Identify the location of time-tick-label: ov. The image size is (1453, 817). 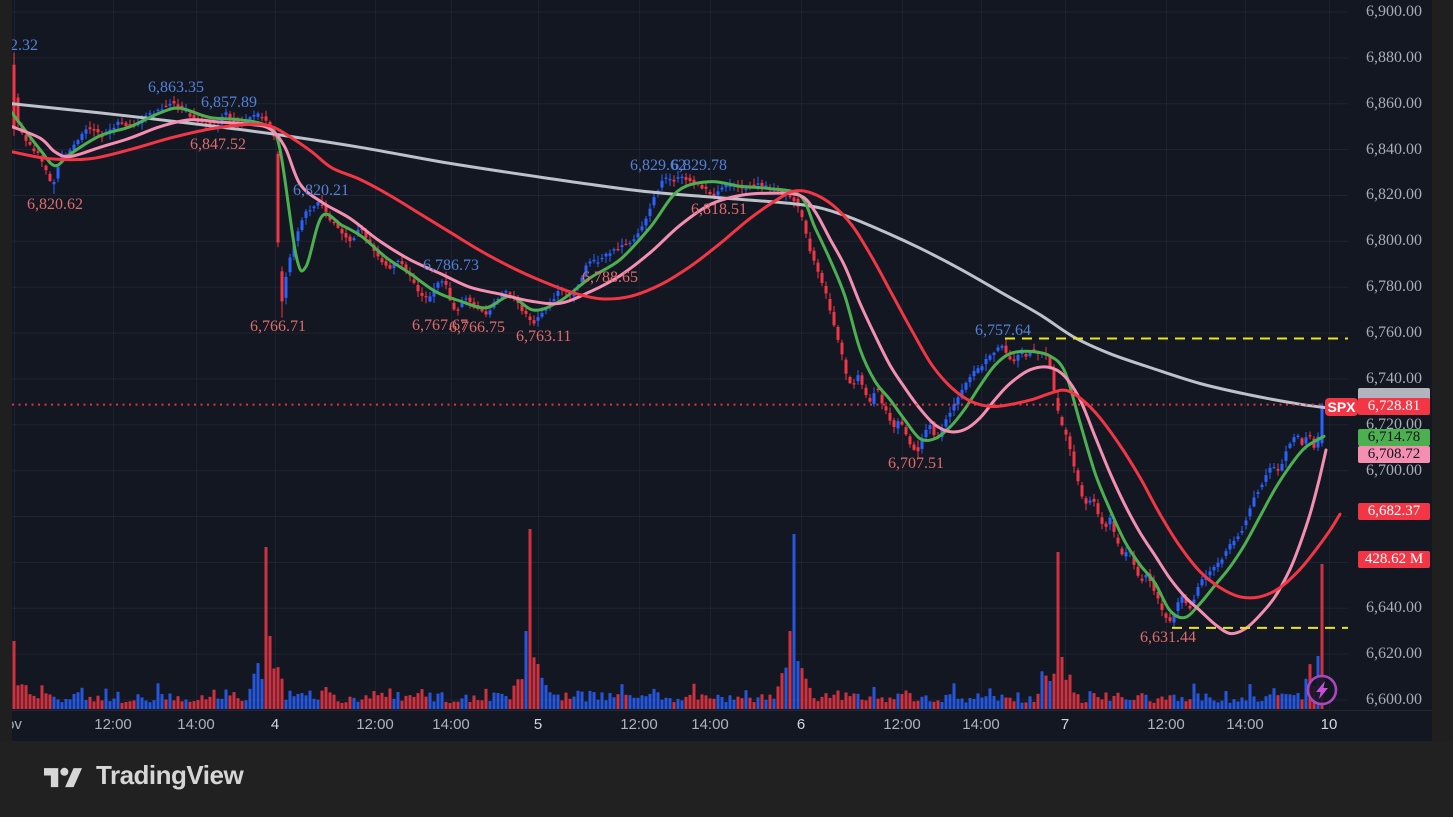
(17, 724).